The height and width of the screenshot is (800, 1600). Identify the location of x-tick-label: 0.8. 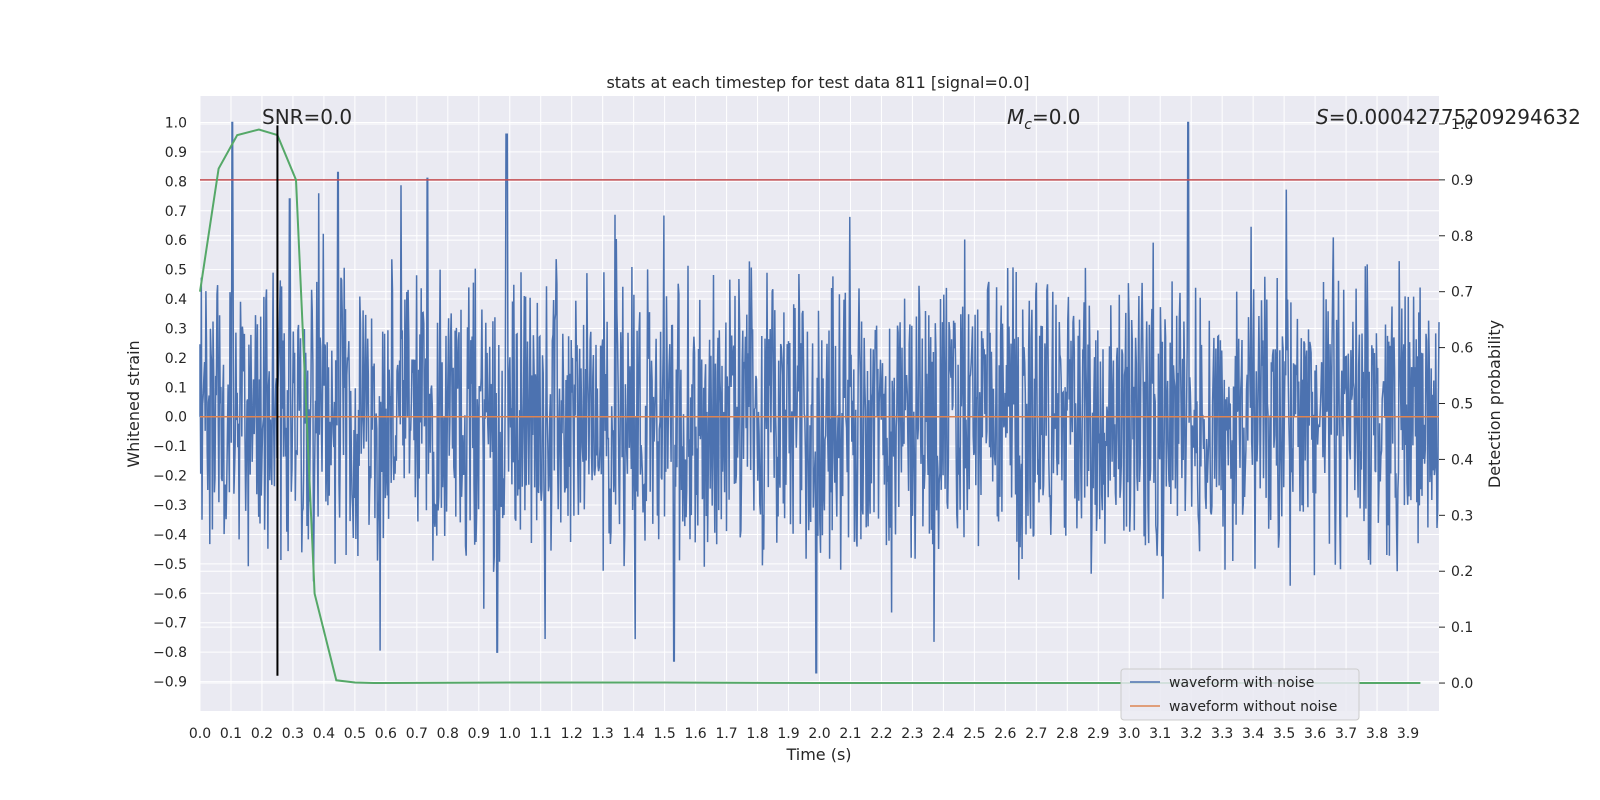
(448, 734).